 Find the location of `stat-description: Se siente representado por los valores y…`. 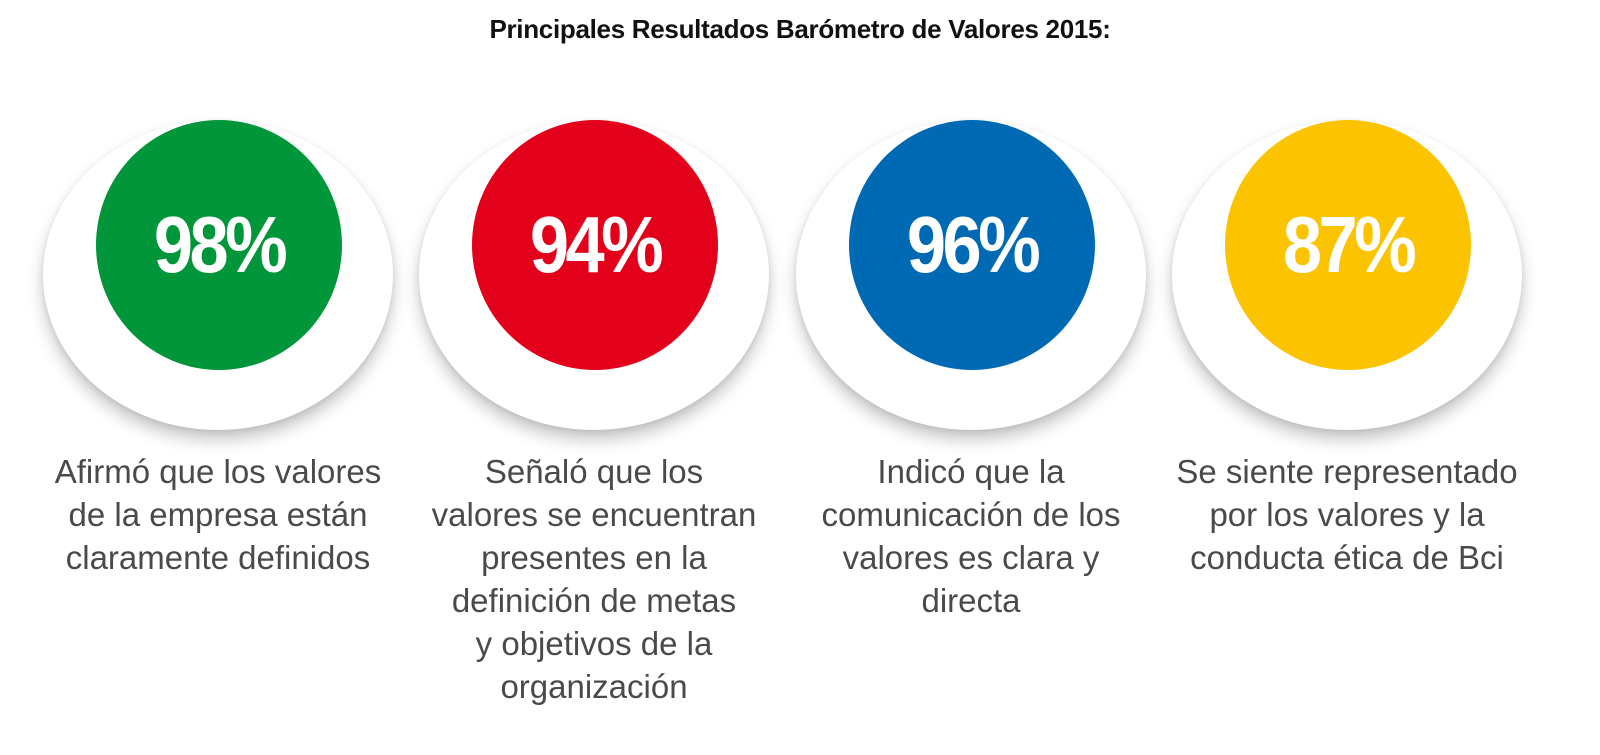

stat-description: Se siente representado por los valores y… is located at coordinates (1347, 514).